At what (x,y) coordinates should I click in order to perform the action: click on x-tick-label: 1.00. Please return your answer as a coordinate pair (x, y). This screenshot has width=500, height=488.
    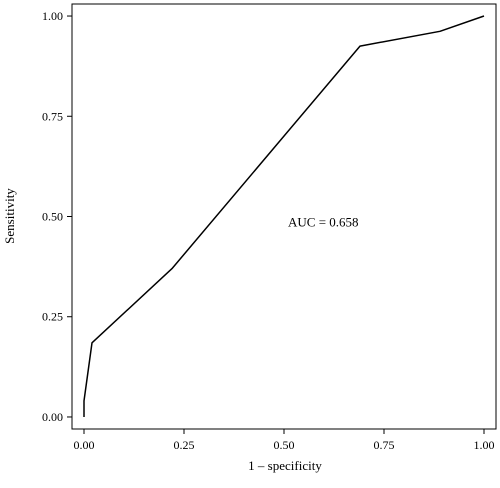
    Looking at the image, I should click on (484, 445).